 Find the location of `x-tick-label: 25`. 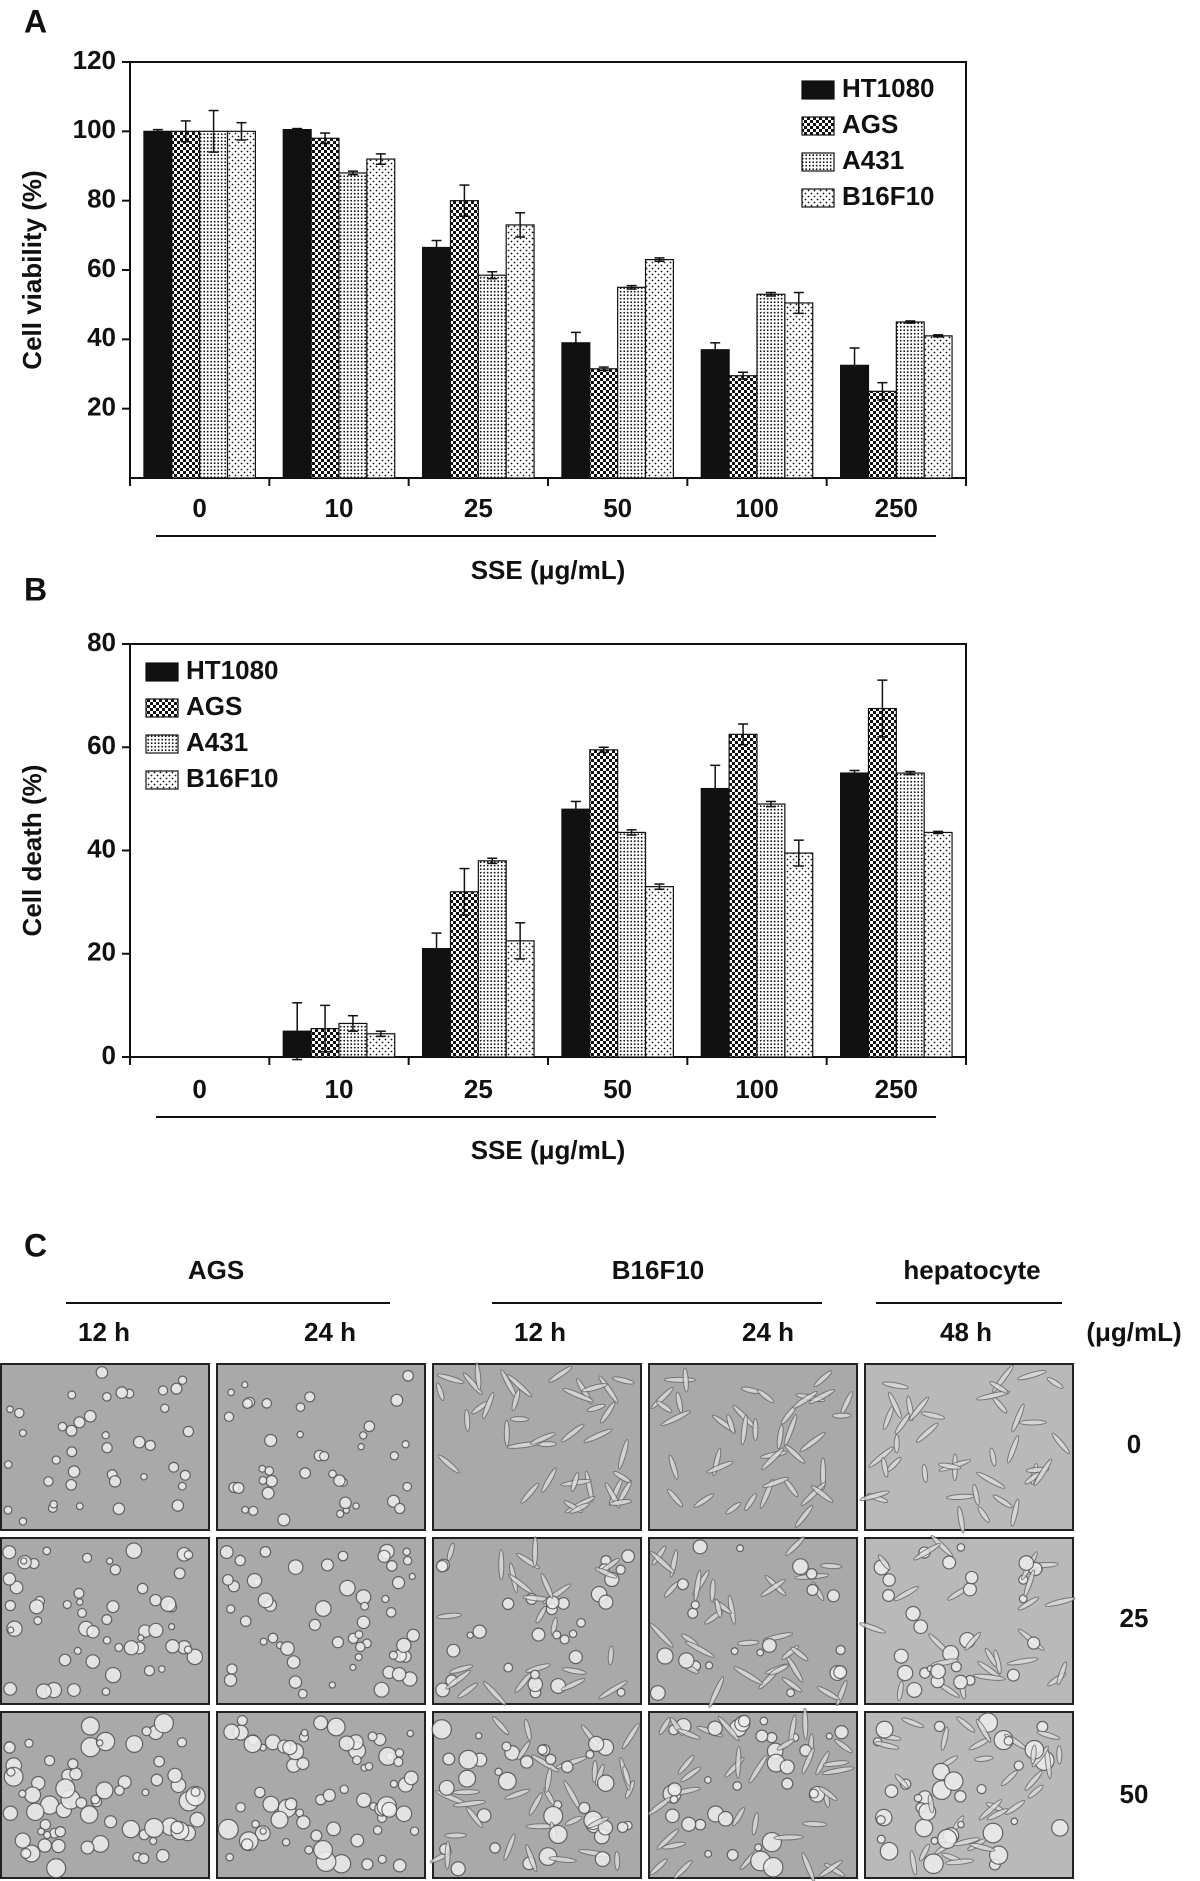

x-tick-label: 25 is located at coordinates (478, 508).